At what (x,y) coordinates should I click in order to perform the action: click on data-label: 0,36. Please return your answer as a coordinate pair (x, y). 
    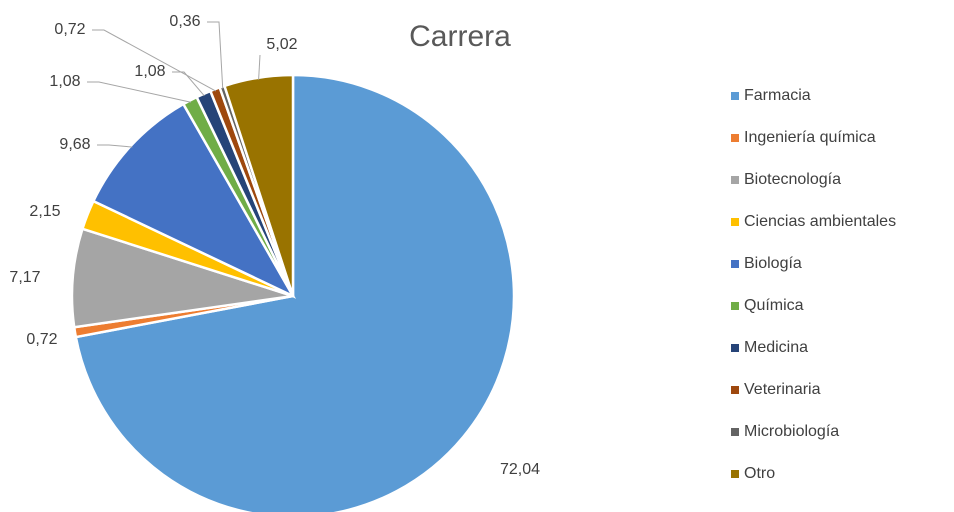
    Looking at the image, I should click on (184, 21).